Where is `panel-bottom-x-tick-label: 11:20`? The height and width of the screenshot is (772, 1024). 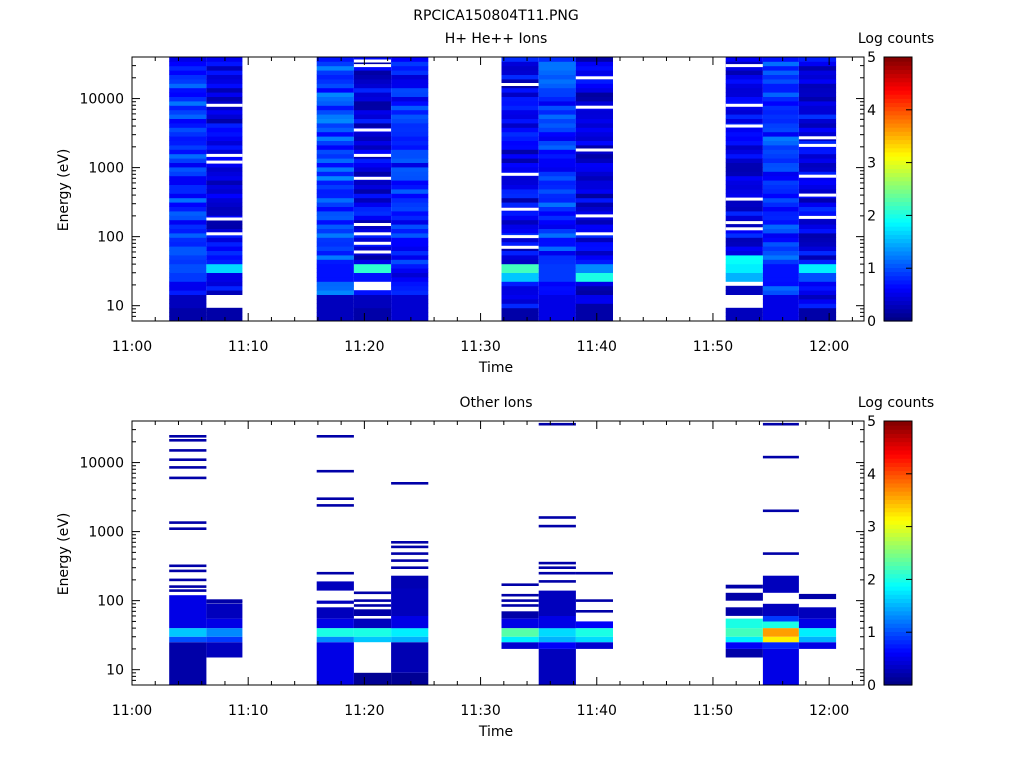 panel-bottom-x-tick-label: 11:20 is located at coordinates (364, 711).